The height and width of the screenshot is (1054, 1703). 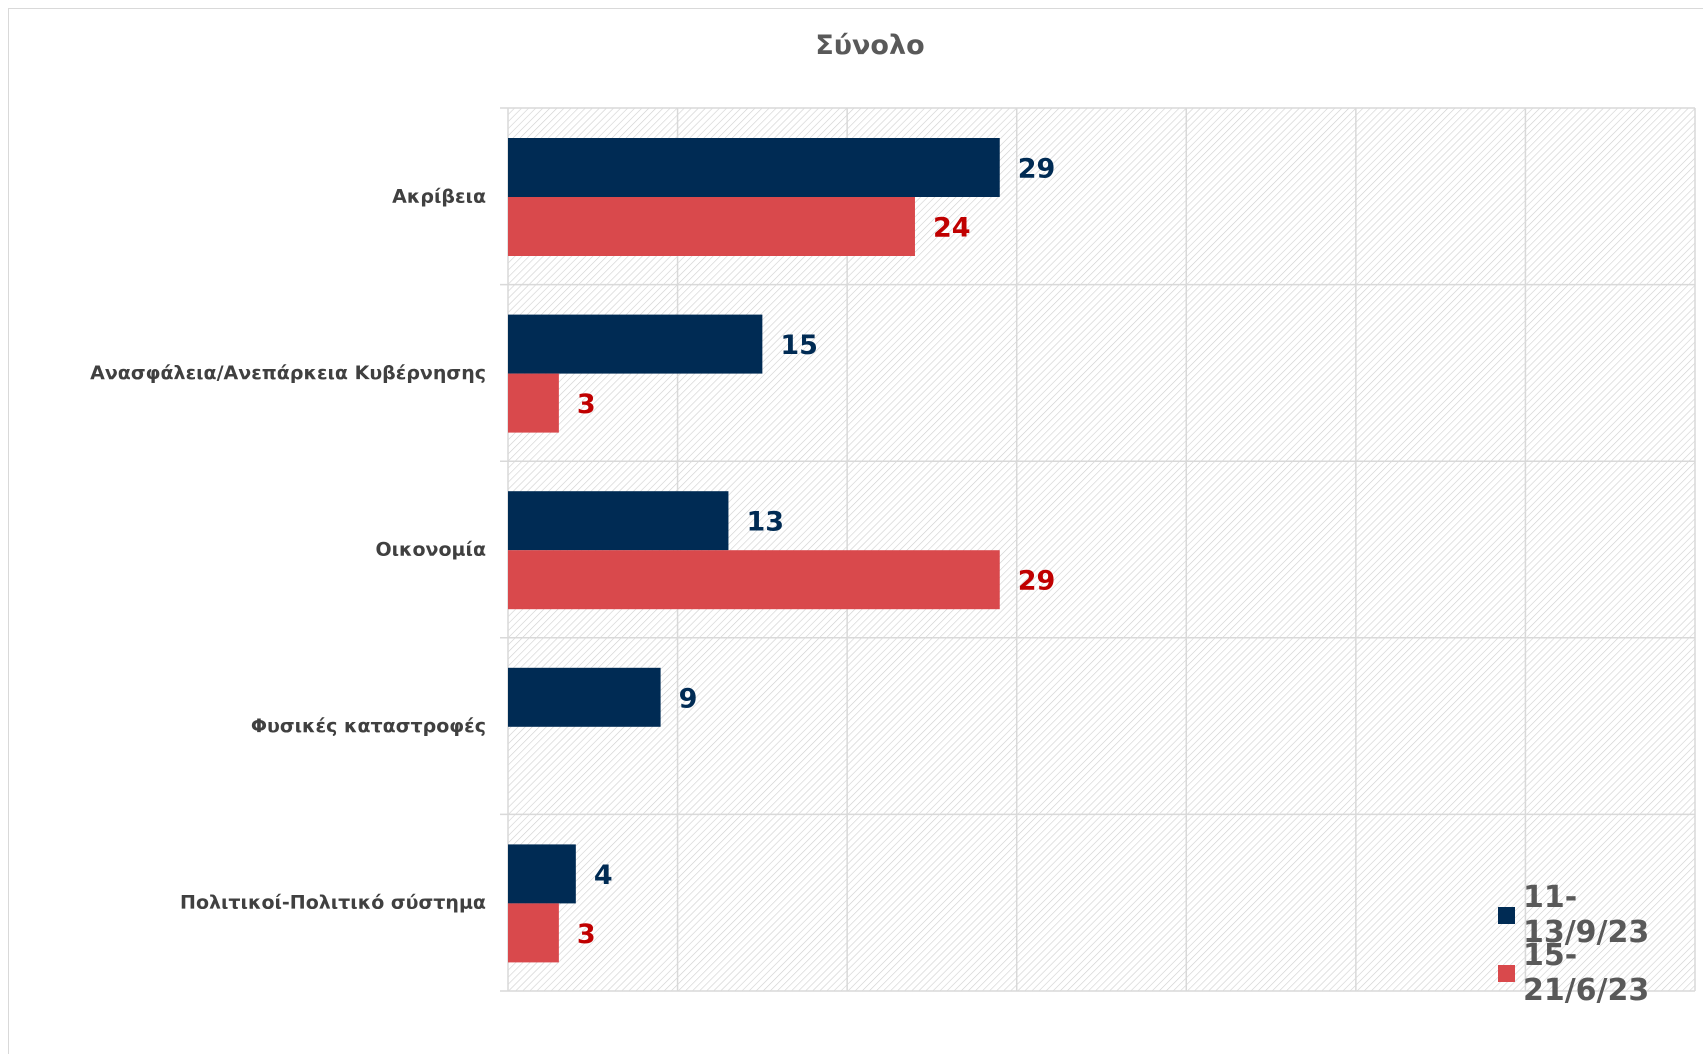 What do you see at coordinates (688, 698) in the screenshot?
I see `data-label-series-1: 9` at bounding box center [688, 698].